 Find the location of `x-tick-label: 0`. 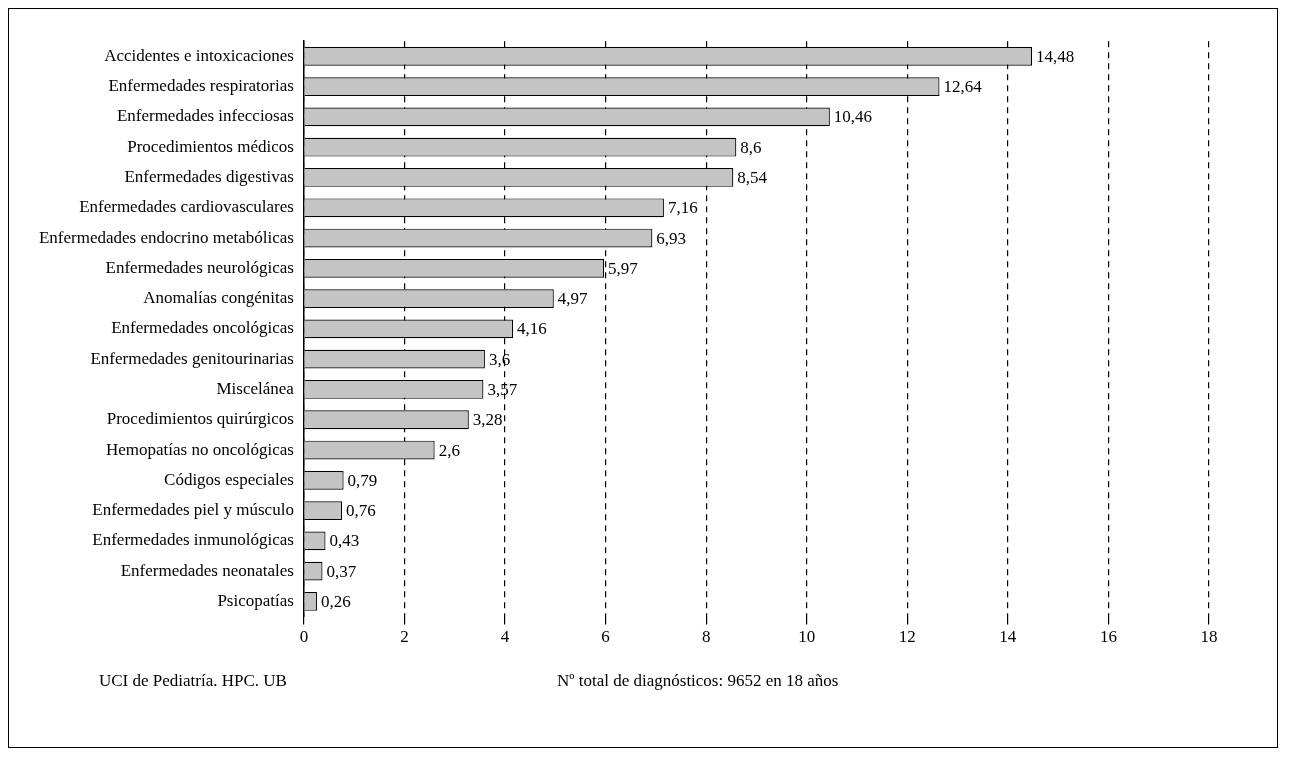

x-tick-label: 0 is located at coordinates (304, 637).